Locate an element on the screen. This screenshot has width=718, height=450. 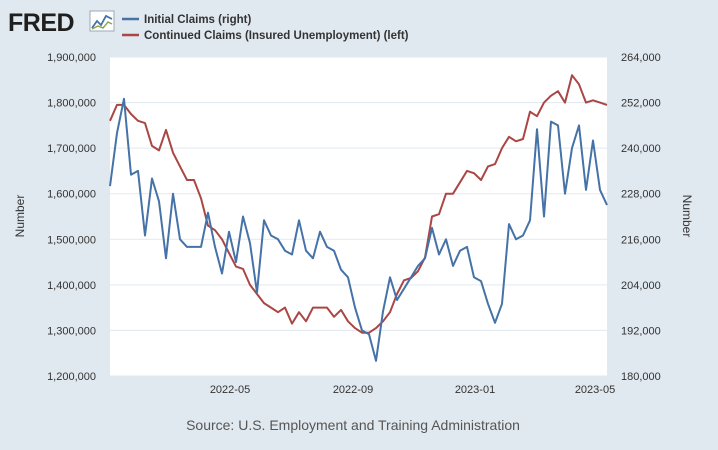
fred-logo: FRED is located at coordinates (61, 23).